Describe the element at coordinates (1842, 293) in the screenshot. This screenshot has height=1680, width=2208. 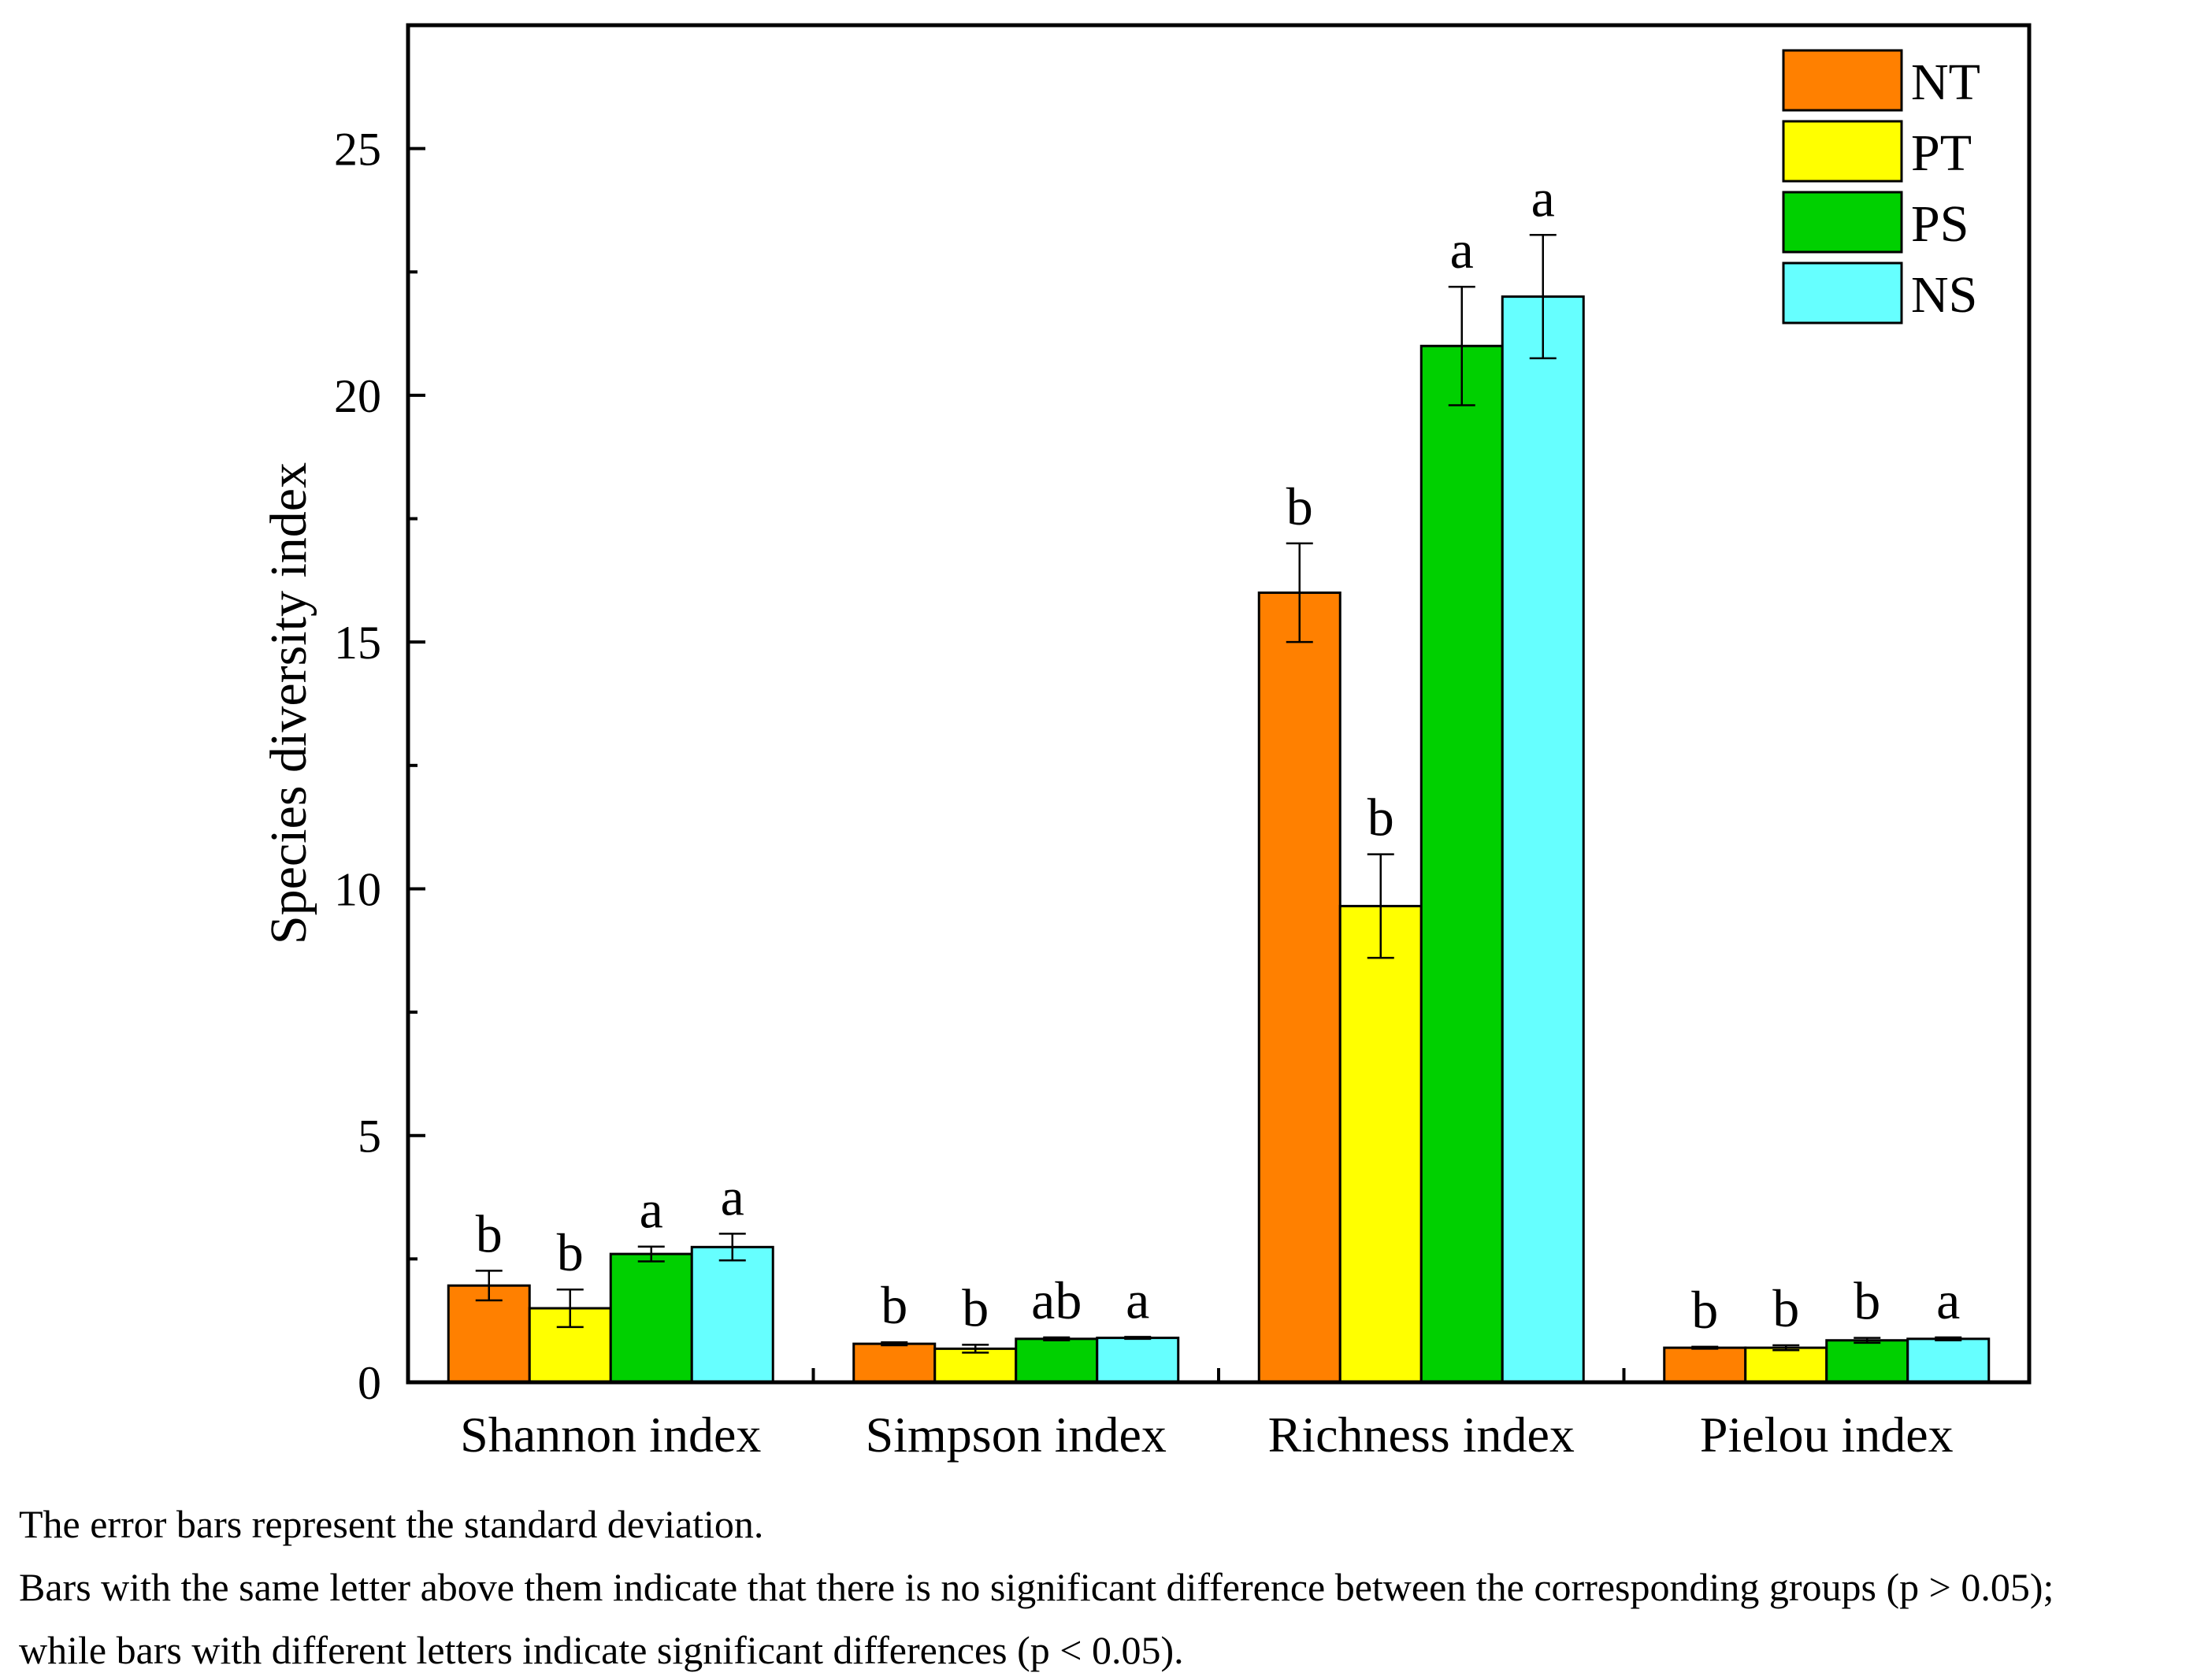
I see `legend-swatch-ns` at that location.